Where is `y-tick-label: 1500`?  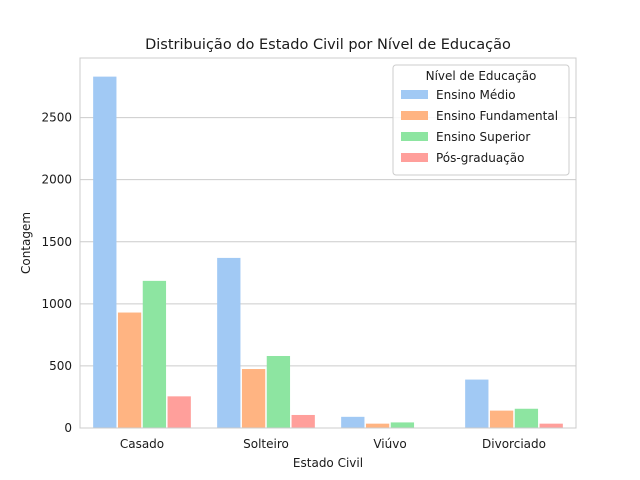 y-tick-label: 1500 is located at coordinates (56, 242).